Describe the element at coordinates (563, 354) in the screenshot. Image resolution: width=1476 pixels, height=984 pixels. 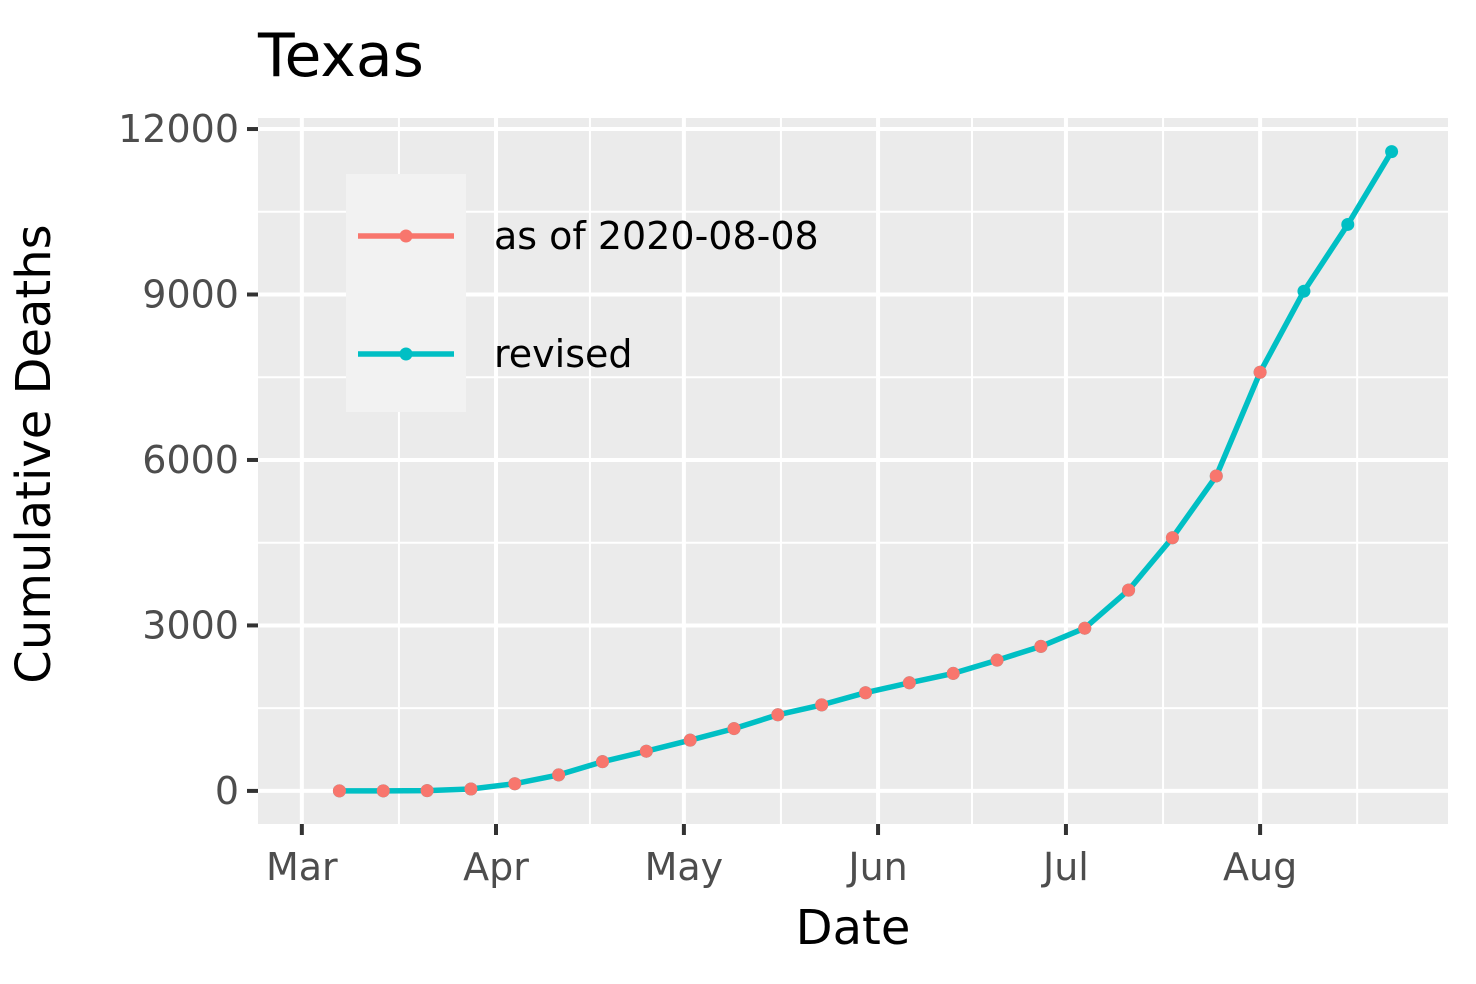
I see `legend-label: revised` at that location.